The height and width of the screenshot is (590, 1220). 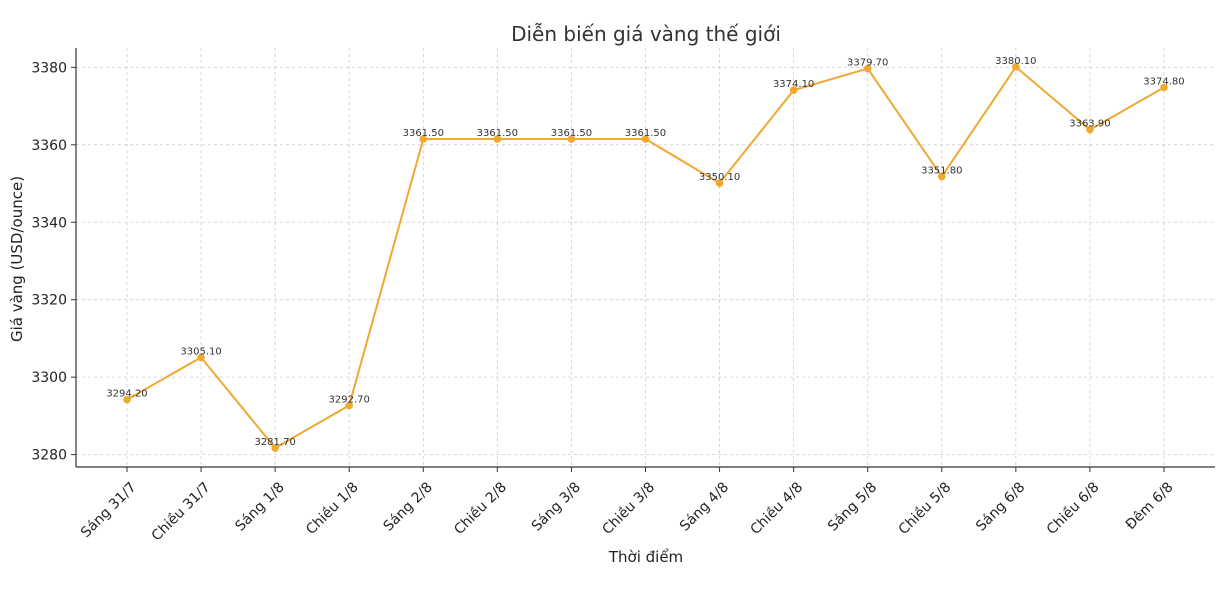 I want to click on x-tick-label: Sáng 4/8, so click(x=704, y=506).